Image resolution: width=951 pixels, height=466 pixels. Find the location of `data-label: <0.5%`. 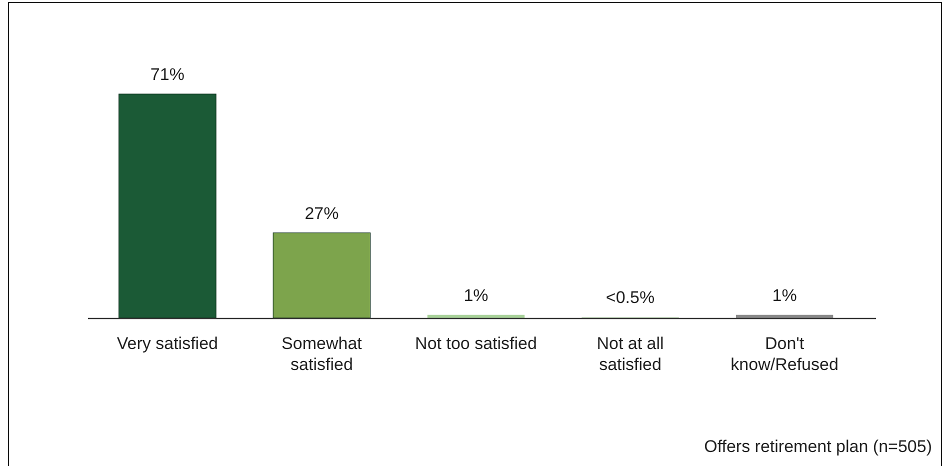

data-label: <0.5% is located at coordinates (630, 298).